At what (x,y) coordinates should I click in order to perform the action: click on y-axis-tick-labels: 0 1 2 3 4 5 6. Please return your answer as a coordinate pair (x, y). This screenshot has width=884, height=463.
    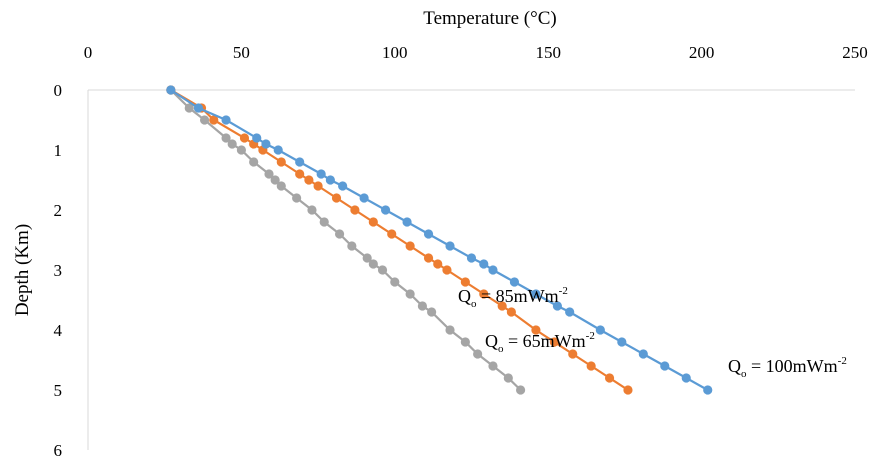
    Looking at the image, I should click on (58, 270).